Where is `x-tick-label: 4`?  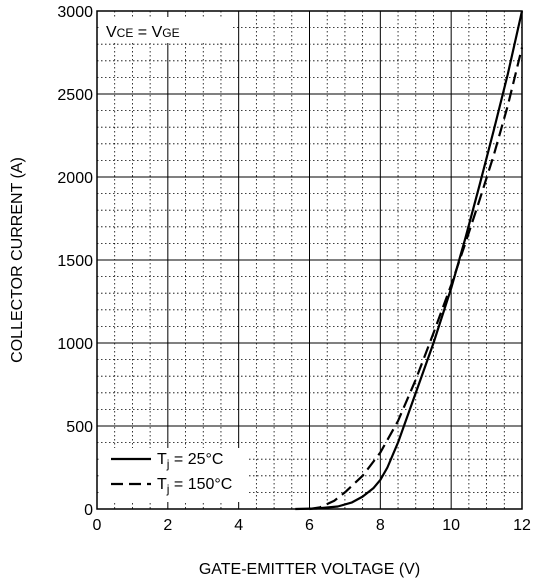
x-tick-label: 4 is located at coordinates (238, 525).